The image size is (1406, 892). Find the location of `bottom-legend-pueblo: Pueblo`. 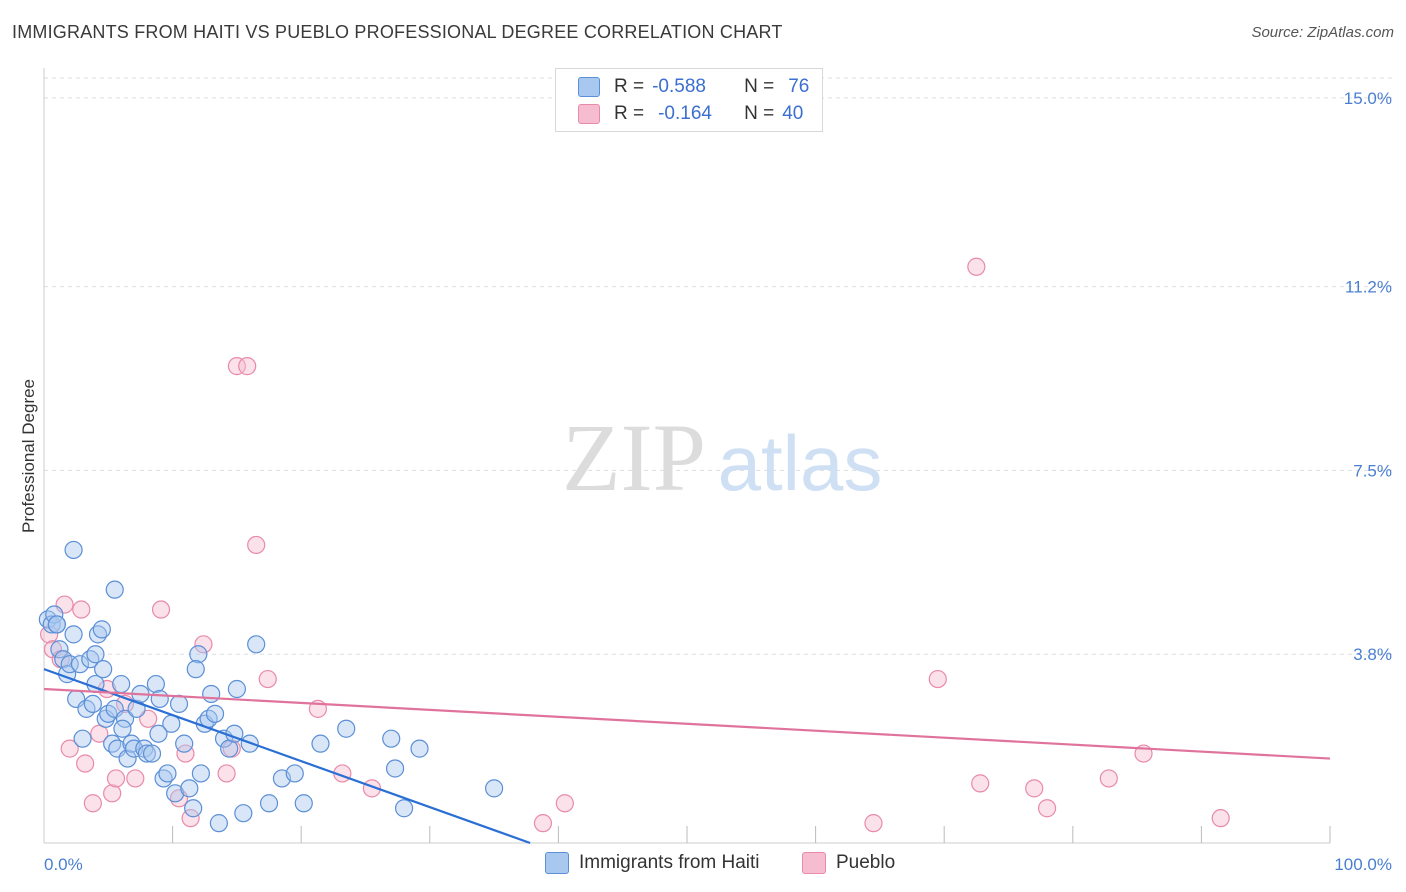

bottom-legend-pueblo: Pueblo is located at coordinates (848, 863).